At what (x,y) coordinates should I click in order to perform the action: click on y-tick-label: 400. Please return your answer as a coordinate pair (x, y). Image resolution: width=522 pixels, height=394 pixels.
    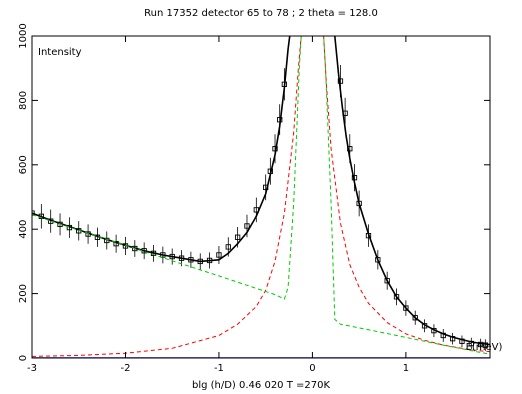
    Looking at the image, I should click on (23, 229).